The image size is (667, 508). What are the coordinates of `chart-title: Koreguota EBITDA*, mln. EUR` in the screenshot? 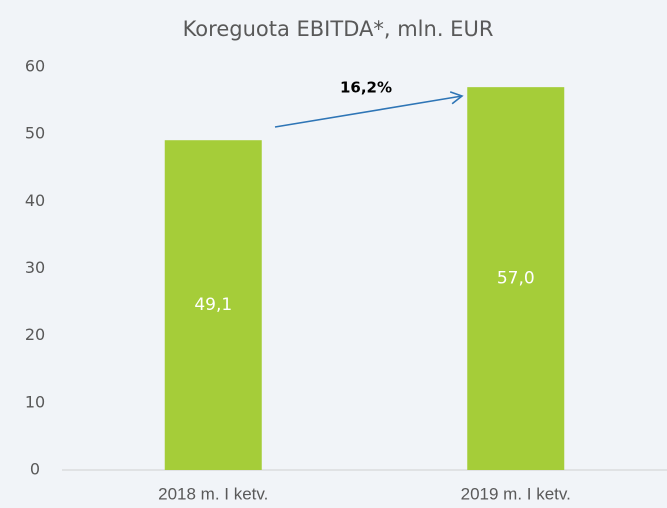 It's located at (338, 29).